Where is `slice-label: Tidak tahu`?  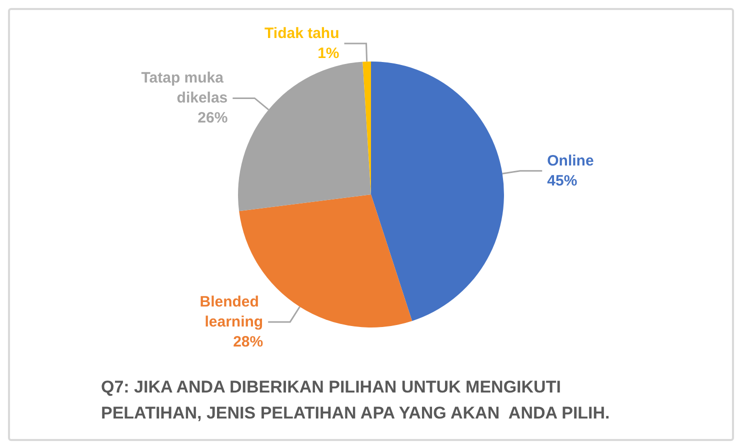 slice-label: Tidak tahu is located at coordinates (302, 33).